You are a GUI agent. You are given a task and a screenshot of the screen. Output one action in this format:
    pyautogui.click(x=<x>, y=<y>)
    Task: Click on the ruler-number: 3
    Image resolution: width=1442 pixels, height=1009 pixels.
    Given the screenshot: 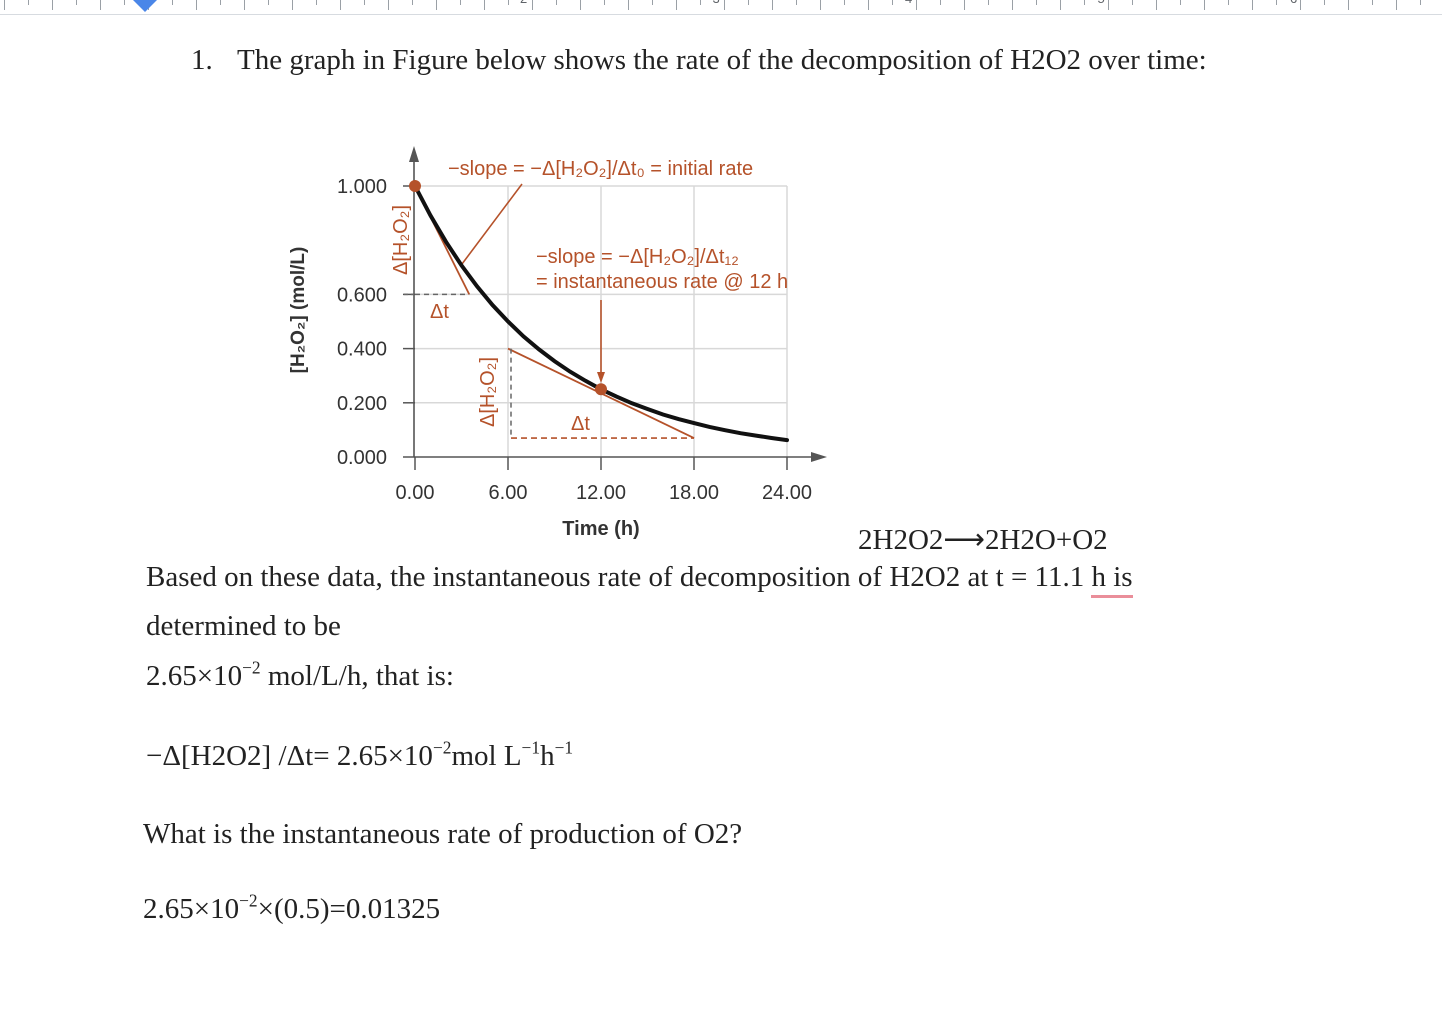 What is the action you would take?
    pyautogui.click(x=716, y=3)
    